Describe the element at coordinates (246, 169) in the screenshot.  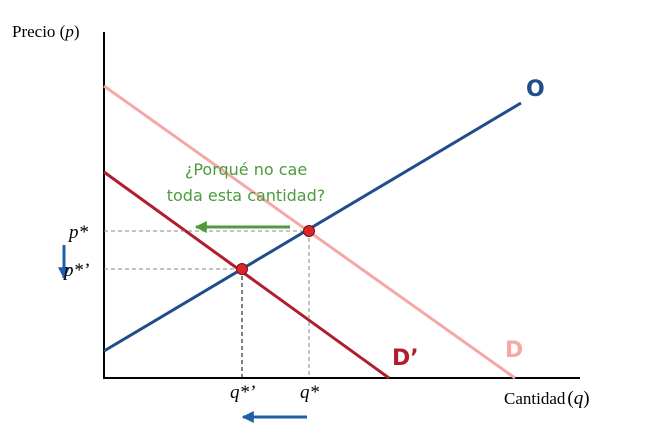
I see `annotation-line-1: ¿Porqué no cae` at that location.